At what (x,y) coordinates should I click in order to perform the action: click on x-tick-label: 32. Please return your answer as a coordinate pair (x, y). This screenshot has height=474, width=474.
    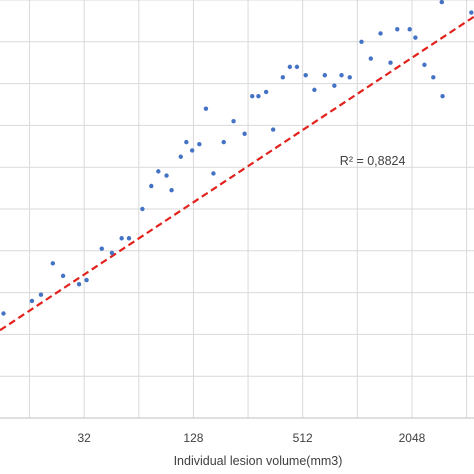
    Looking at the image, I should click on (84, 438).